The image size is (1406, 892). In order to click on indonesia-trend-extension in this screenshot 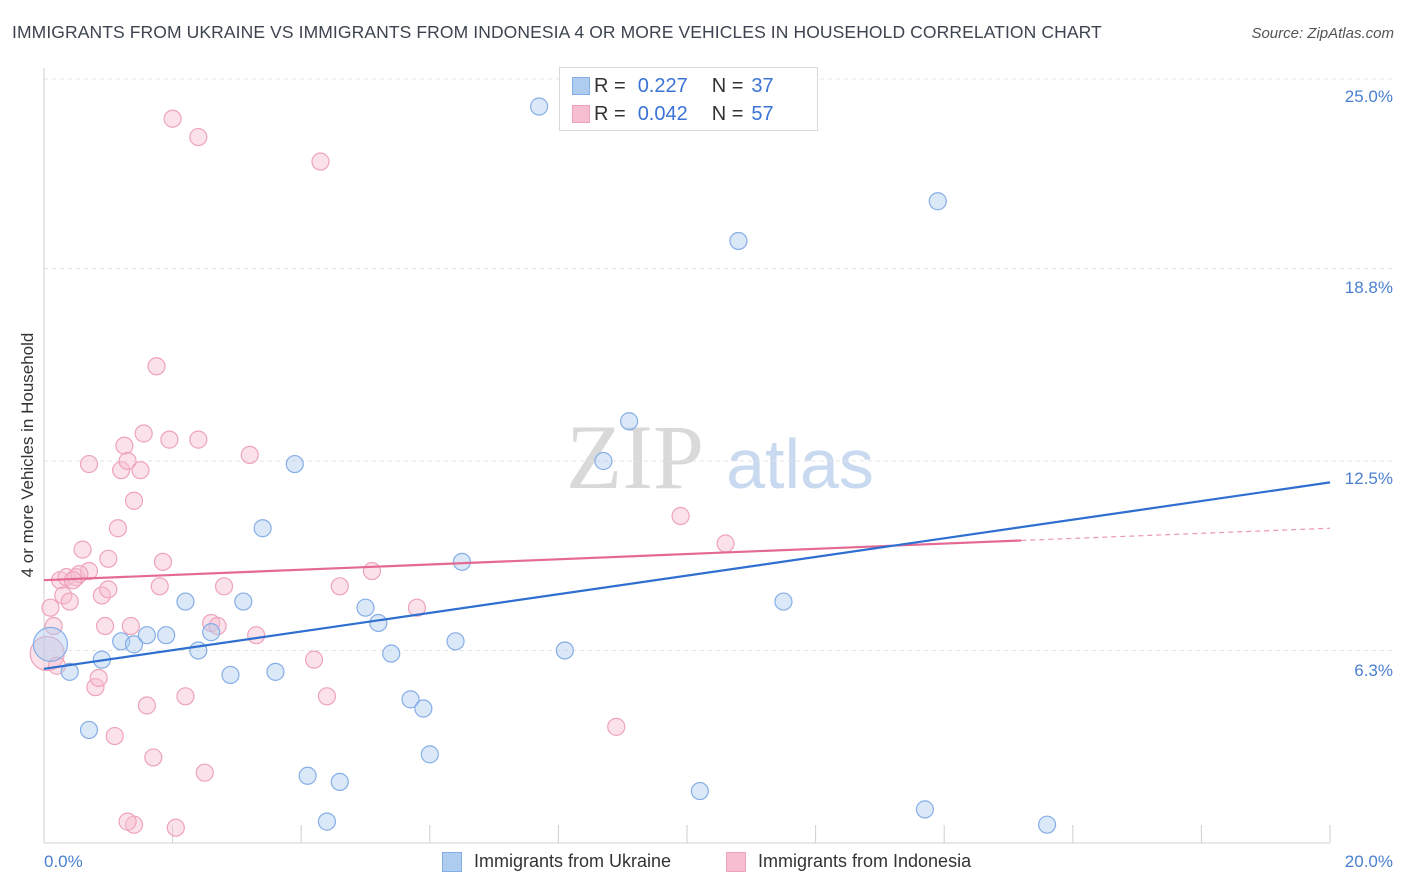, I will do `click(1176, 534)`.